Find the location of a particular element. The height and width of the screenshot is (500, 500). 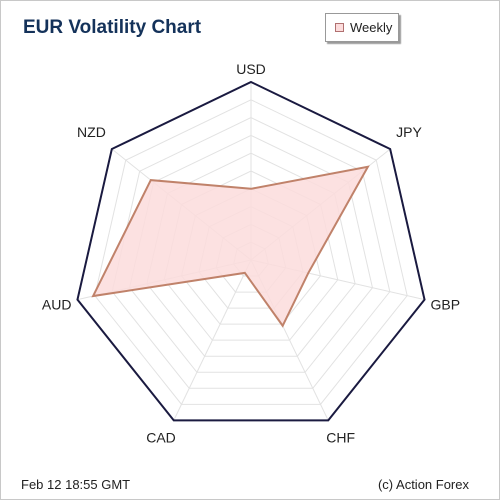

axis-label-gbp: GBP is located at coordinates (446, 305).